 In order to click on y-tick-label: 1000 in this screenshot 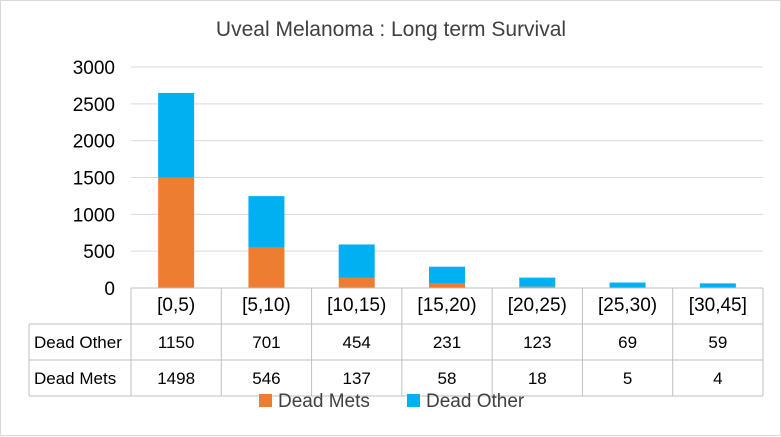, I will do `click(94, 215)`.